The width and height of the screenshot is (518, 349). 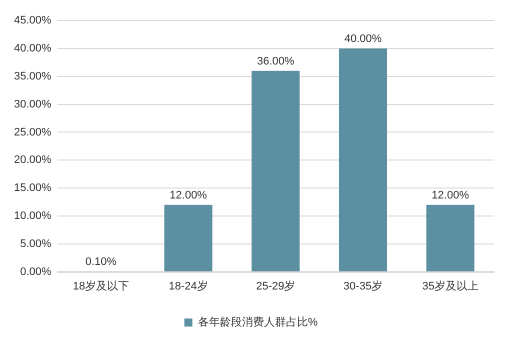 What do you see at coordinates (33, 76) in the screenshot?
I see `y-tick-label: 35.00%` at bounding box center [33, 76].